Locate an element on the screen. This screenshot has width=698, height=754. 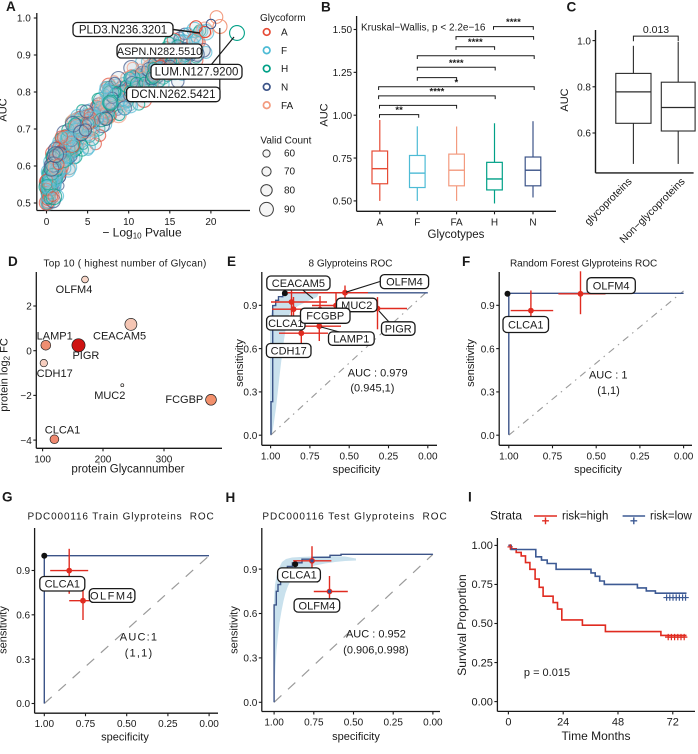
svg-text: Random Forest Glyproteins ROC is located at coordinates (583, 264).